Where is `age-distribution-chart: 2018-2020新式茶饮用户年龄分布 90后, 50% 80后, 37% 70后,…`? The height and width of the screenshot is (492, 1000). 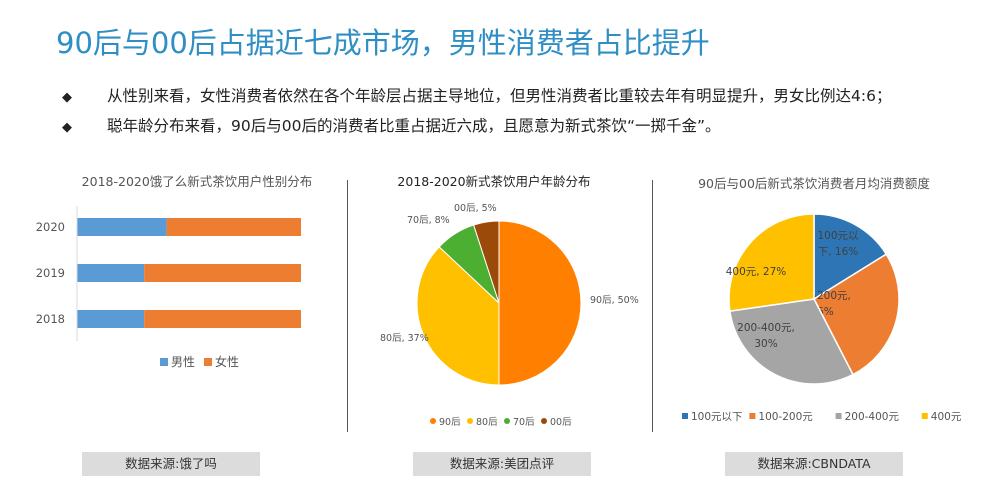
age-distribution-chart: 2018-2020新式茶饮用户年龄分布 90后, 50% 80后, 37% 70后,… is located at coordinates (509, 301).